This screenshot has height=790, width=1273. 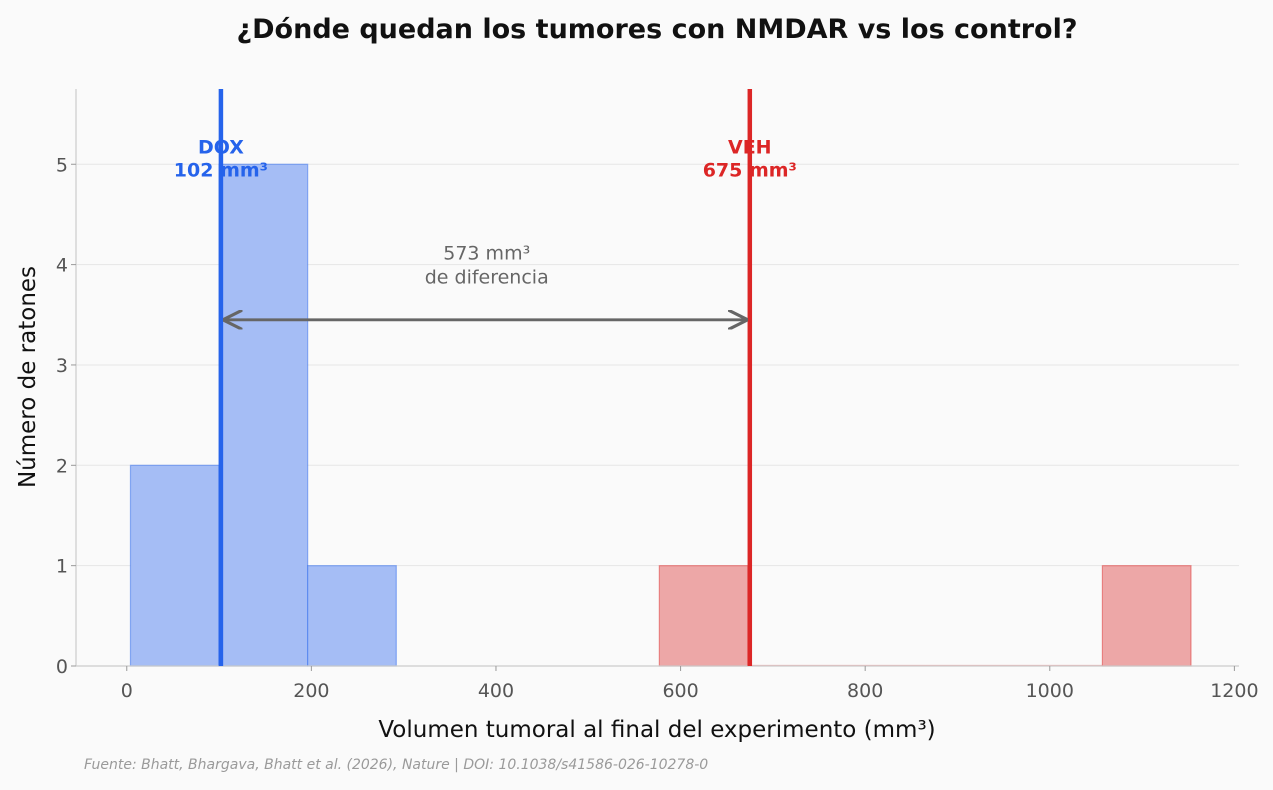 I want to click on y-tick-label: 1, so click(x=62, y=567).